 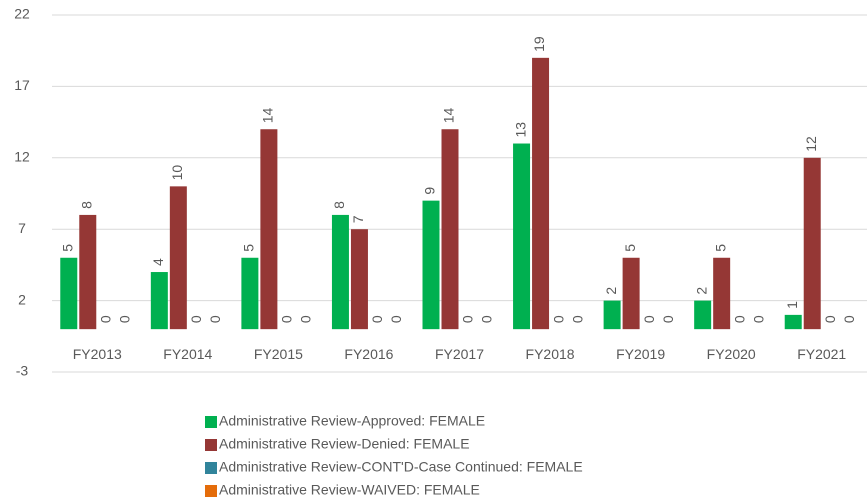 I want to click on y-tick-label: 2, so click(x=22, y=299).